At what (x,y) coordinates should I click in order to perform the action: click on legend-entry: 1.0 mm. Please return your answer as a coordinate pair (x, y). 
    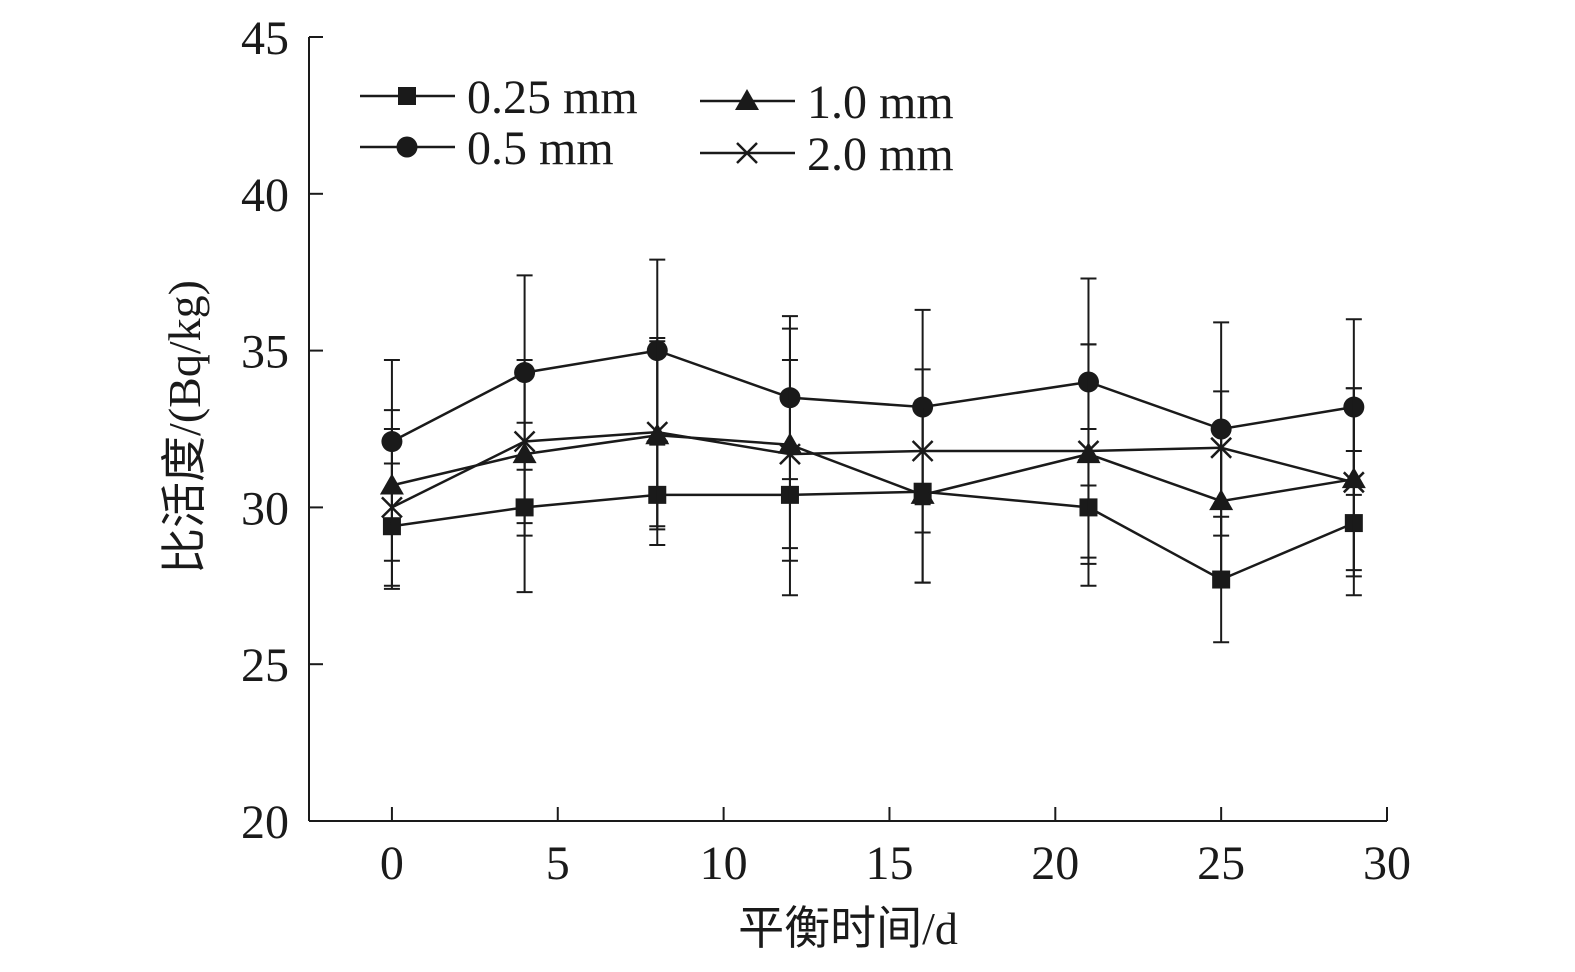
    Looking at the image, I should click on (827, 102).